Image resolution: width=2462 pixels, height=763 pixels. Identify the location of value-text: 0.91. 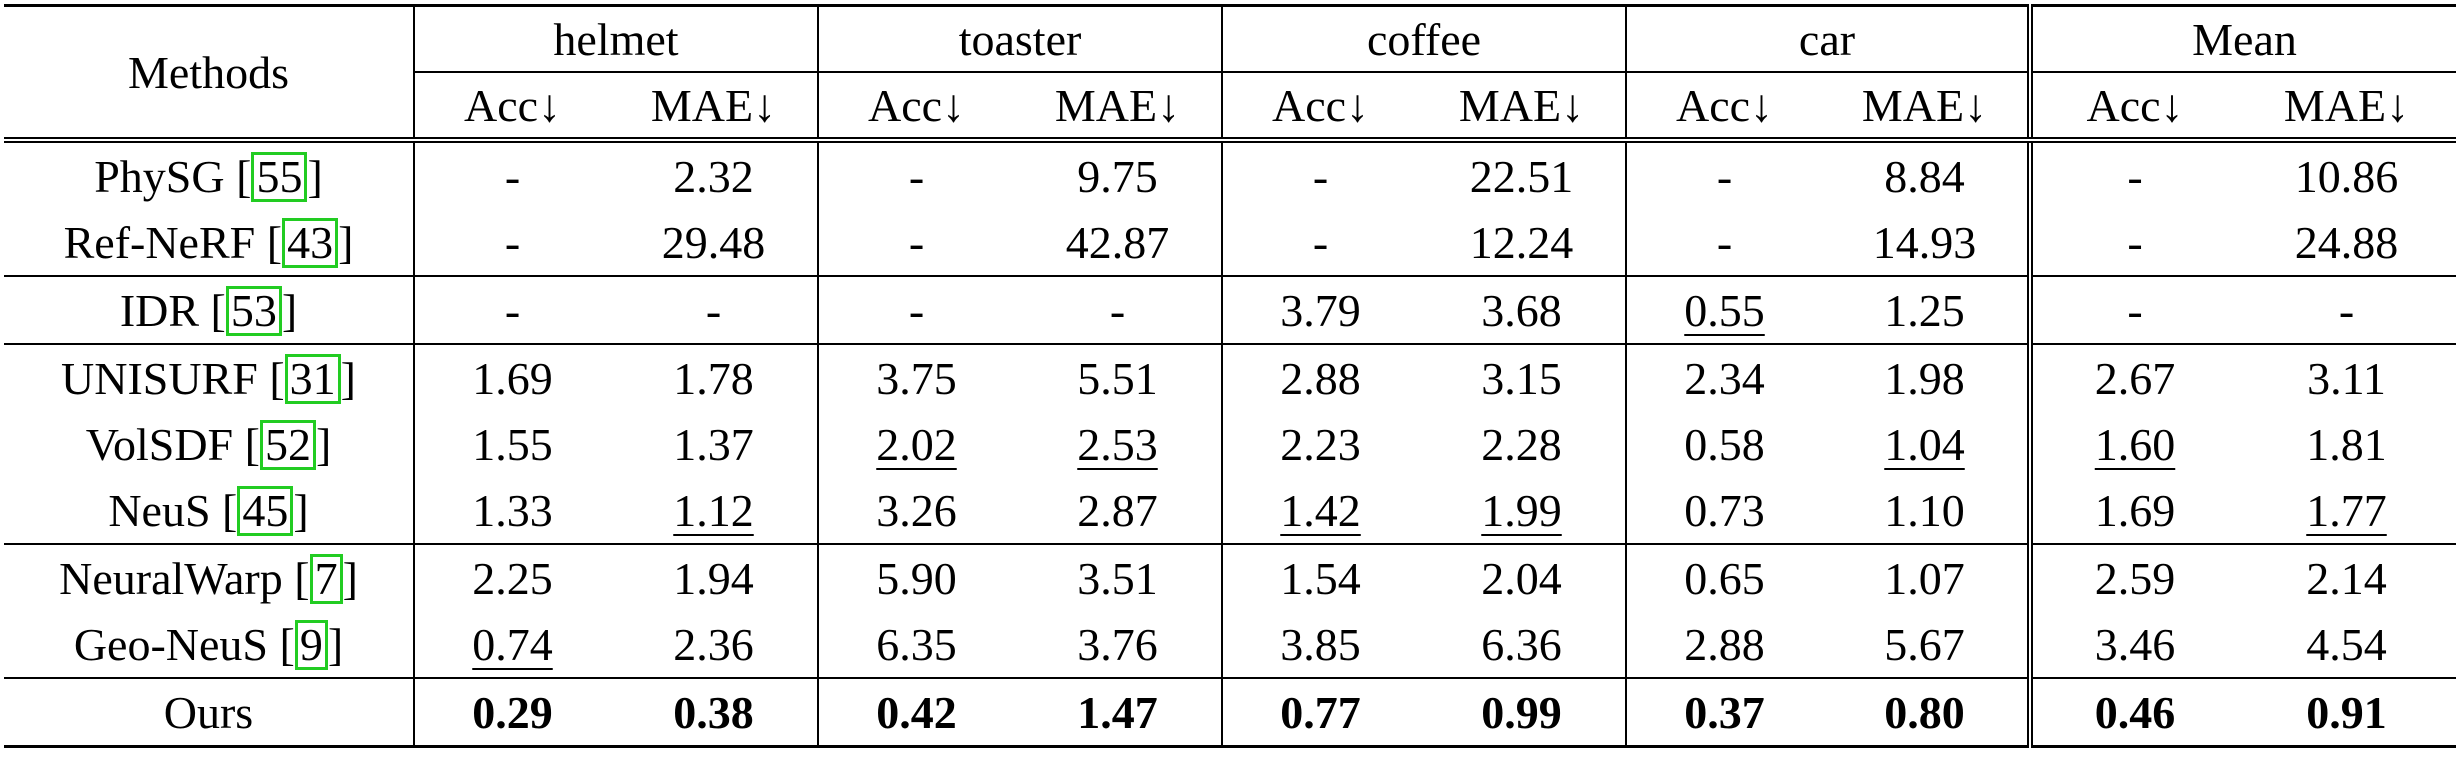
(2346, 712).